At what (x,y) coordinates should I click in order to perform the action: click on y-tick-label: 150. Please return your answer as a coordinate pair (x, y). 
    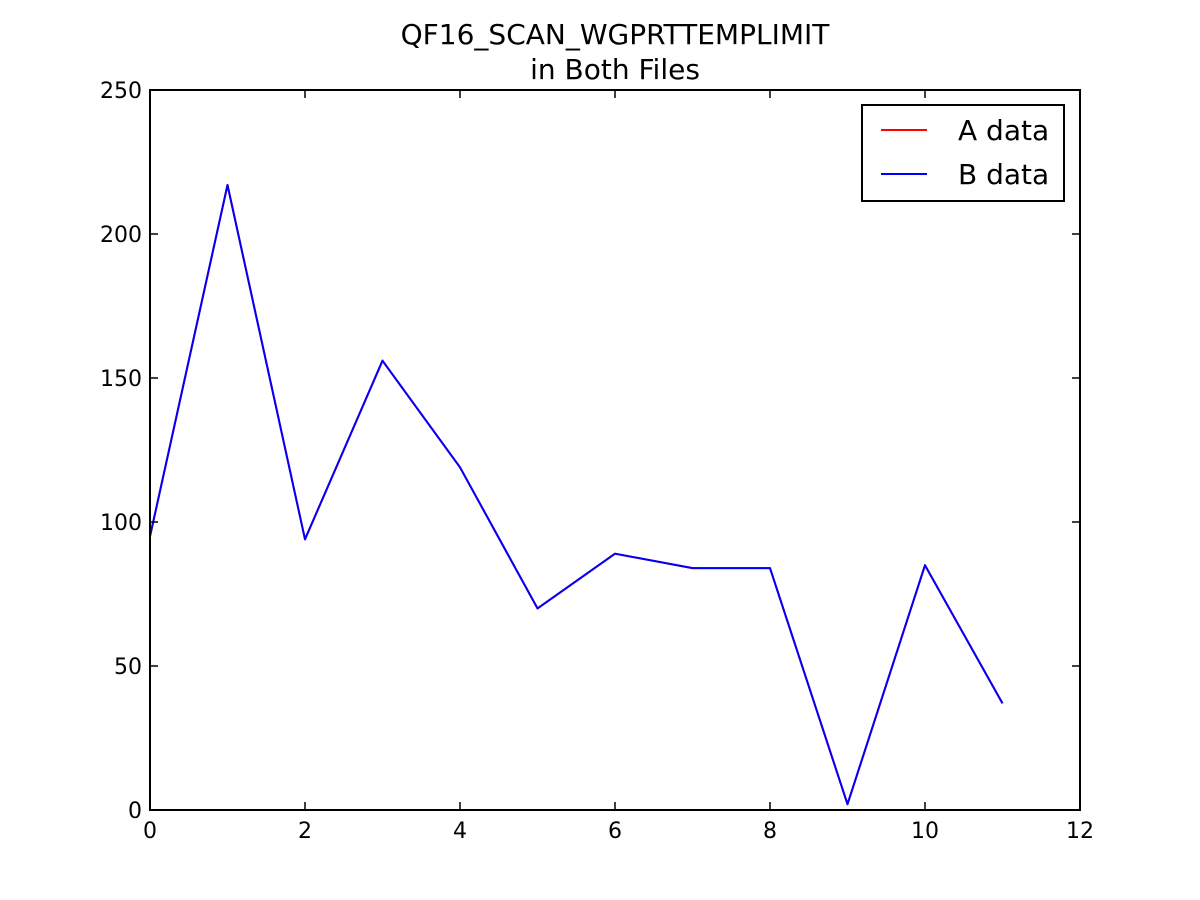
    Looking at the image, I should click on (121, 379).